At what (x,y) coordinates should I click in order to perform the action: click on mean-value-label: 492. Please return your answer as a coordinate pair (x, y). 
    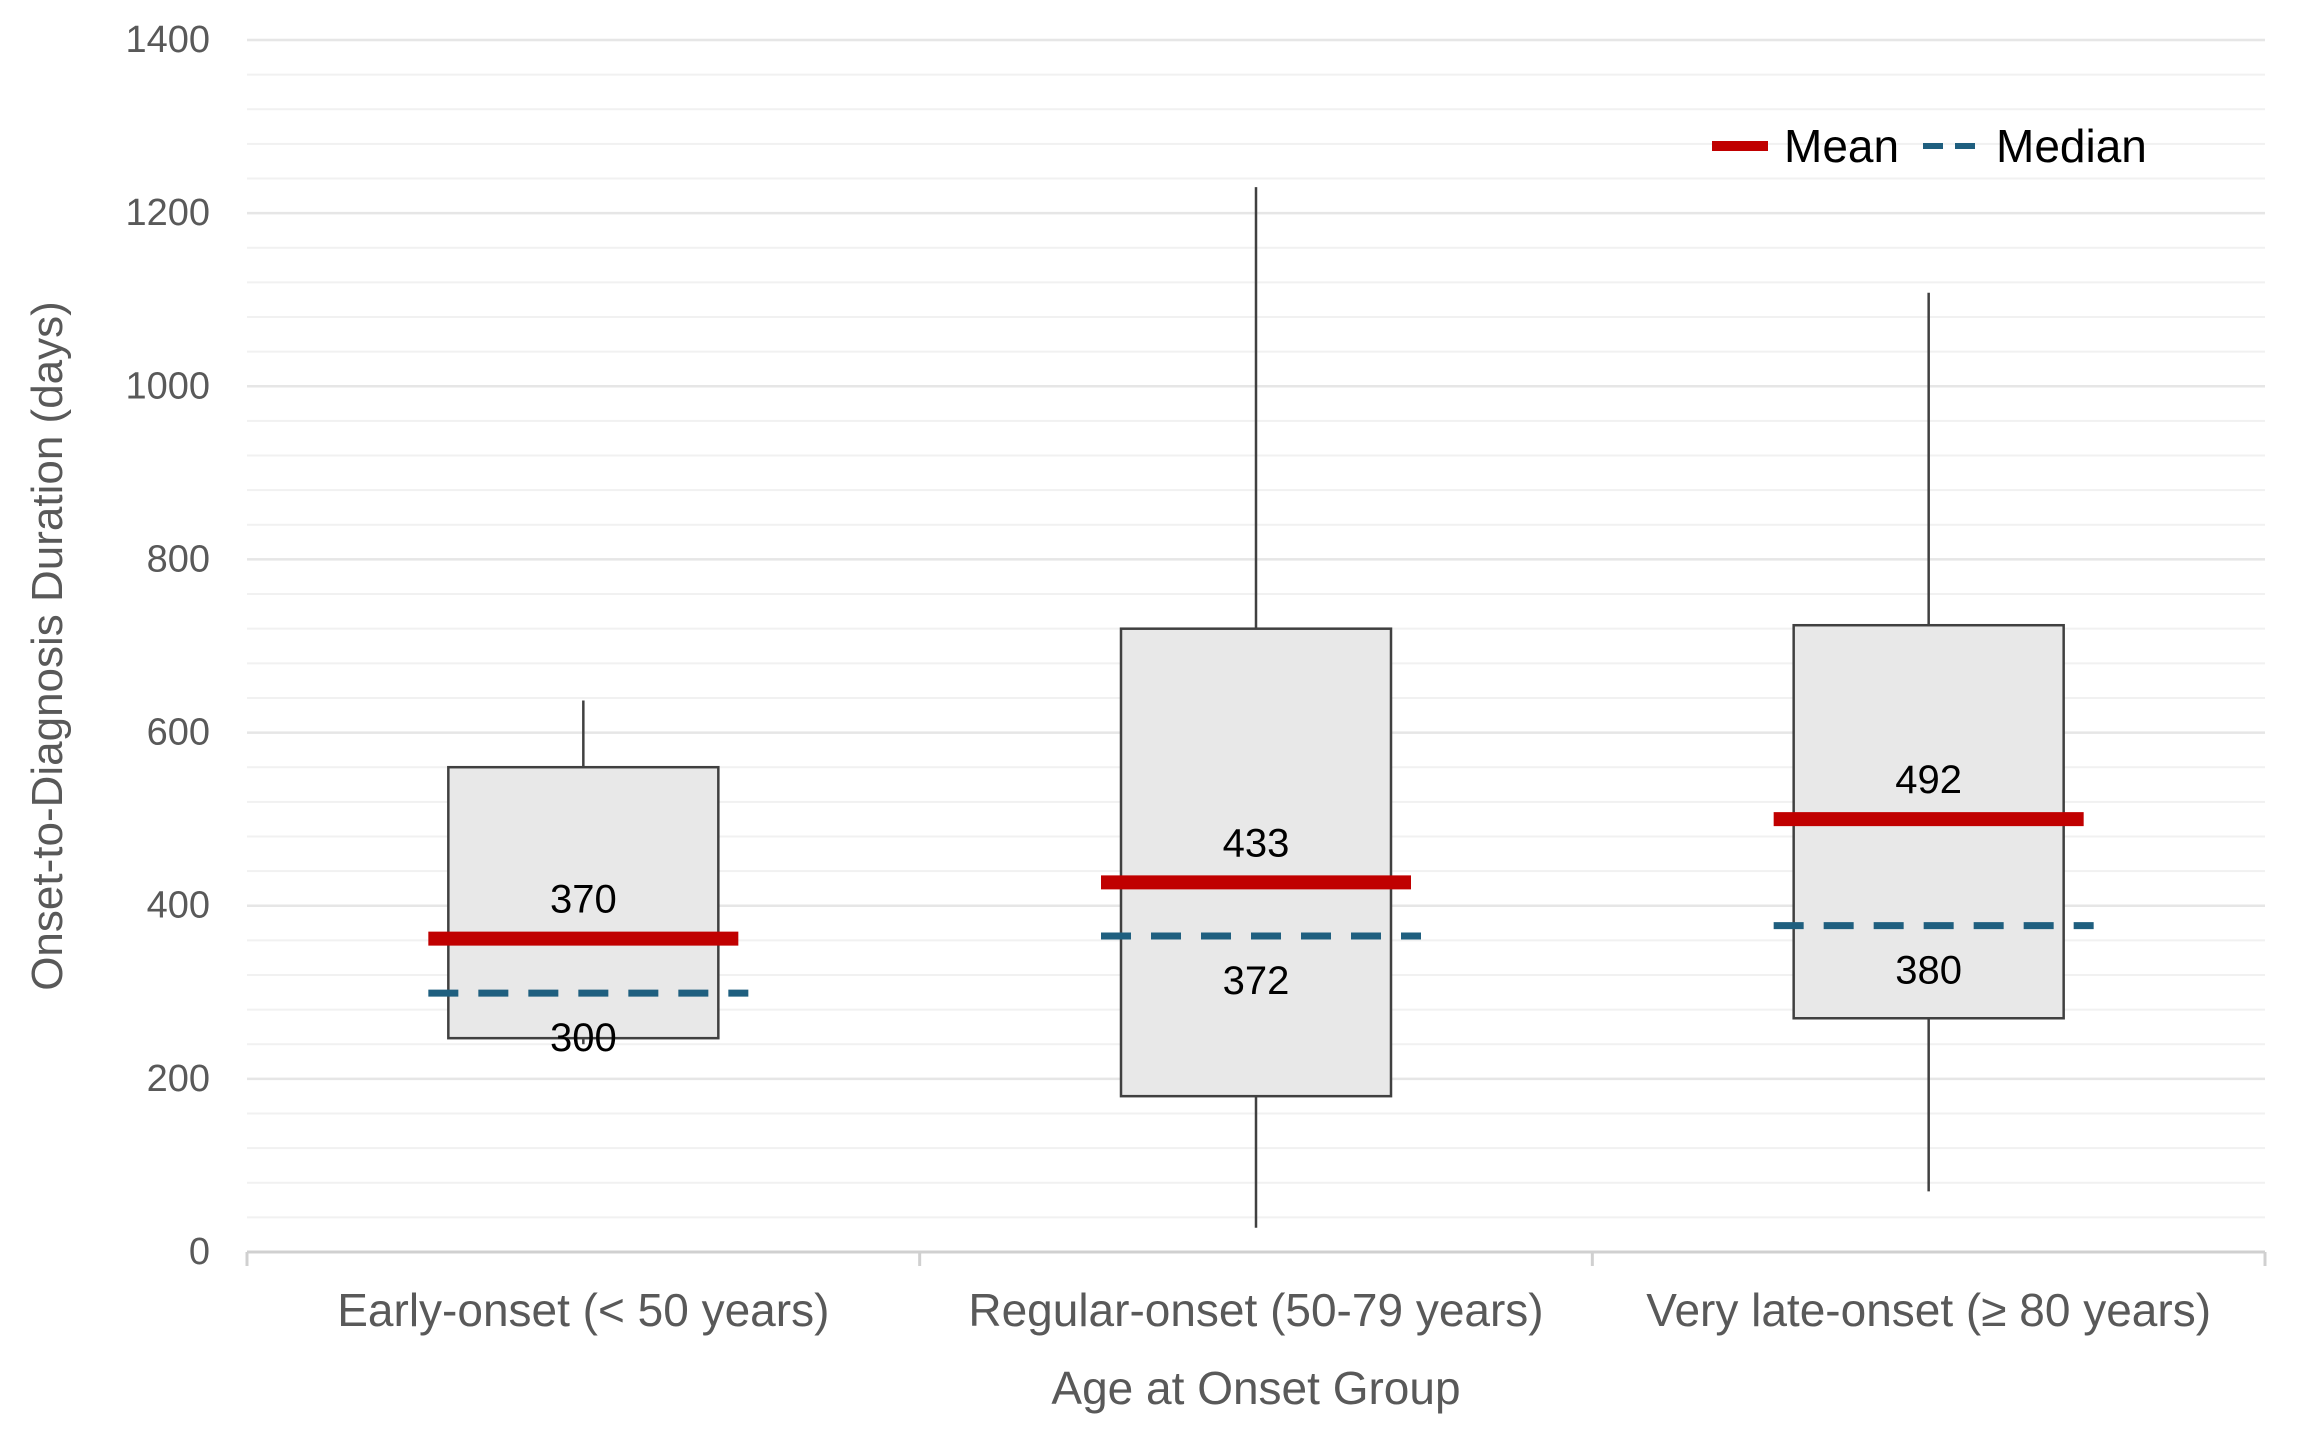
    Looking at the image, I should click on (1928, 780).